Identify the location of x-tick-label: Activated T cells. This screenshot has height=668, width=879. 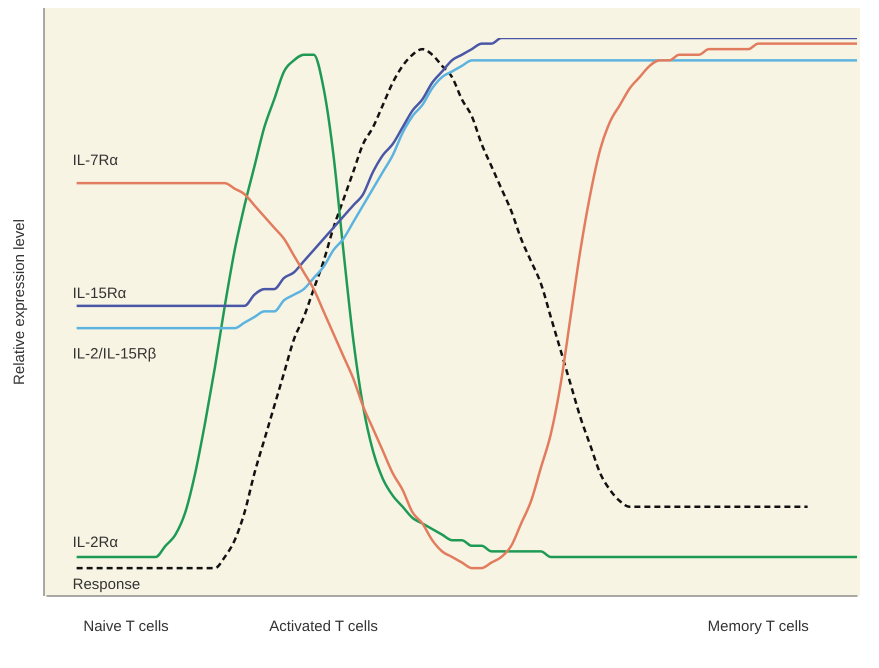
(323, 627).